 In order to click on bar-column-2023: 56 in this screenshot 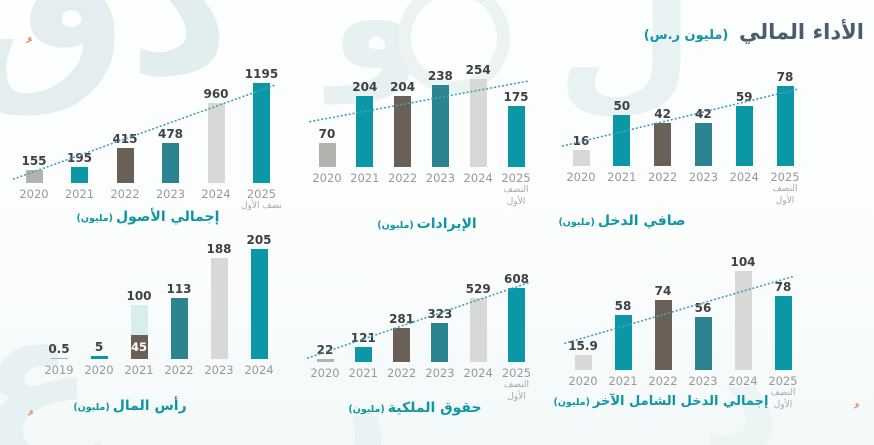, I will do `click(703, 335)`.